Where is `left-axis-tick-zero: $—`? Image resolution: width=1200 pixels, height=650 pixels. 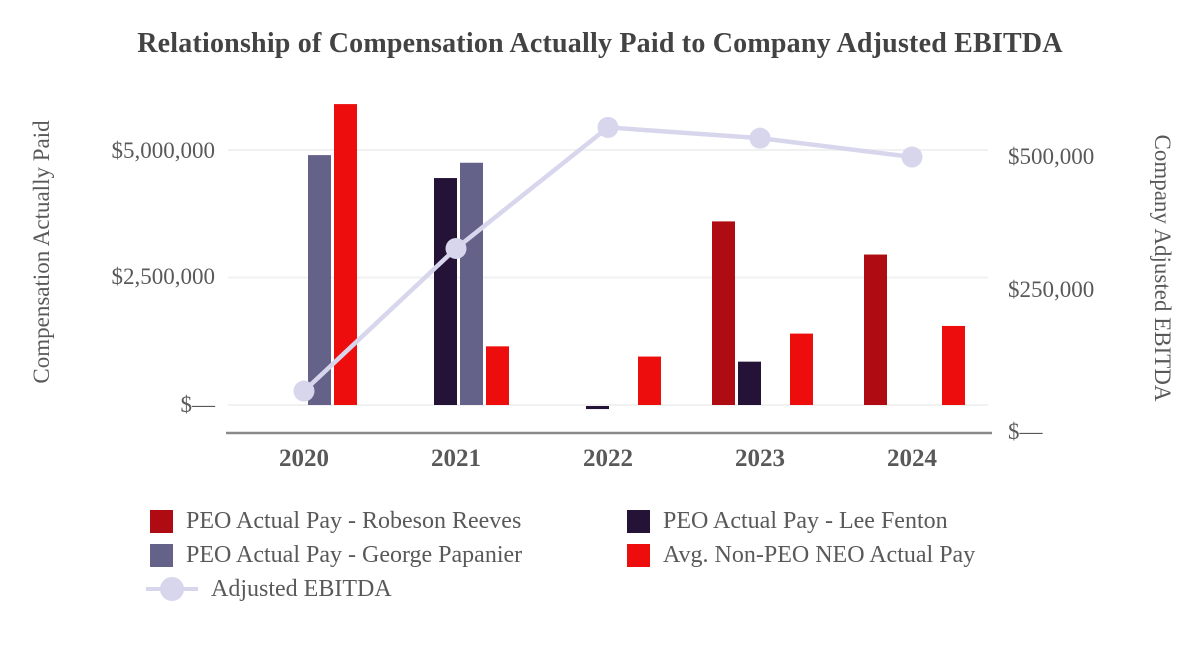
left-axis-tick-zero: $— is located at coordinates (198, 404).